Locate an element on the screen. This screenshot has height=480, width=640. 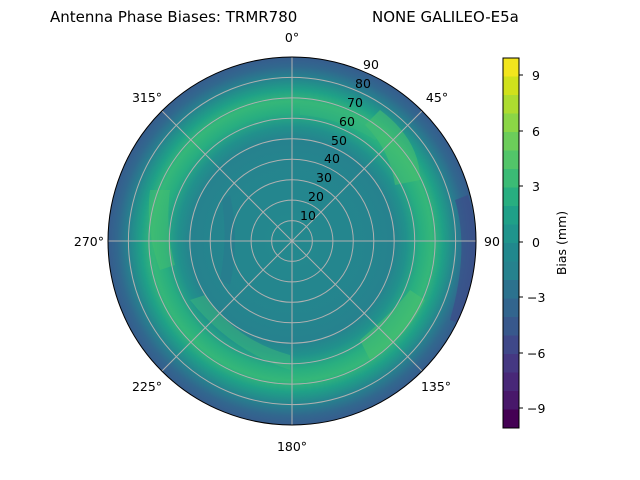
colorbar-tick-neg3: −3 is located at coordinates (536, 297).